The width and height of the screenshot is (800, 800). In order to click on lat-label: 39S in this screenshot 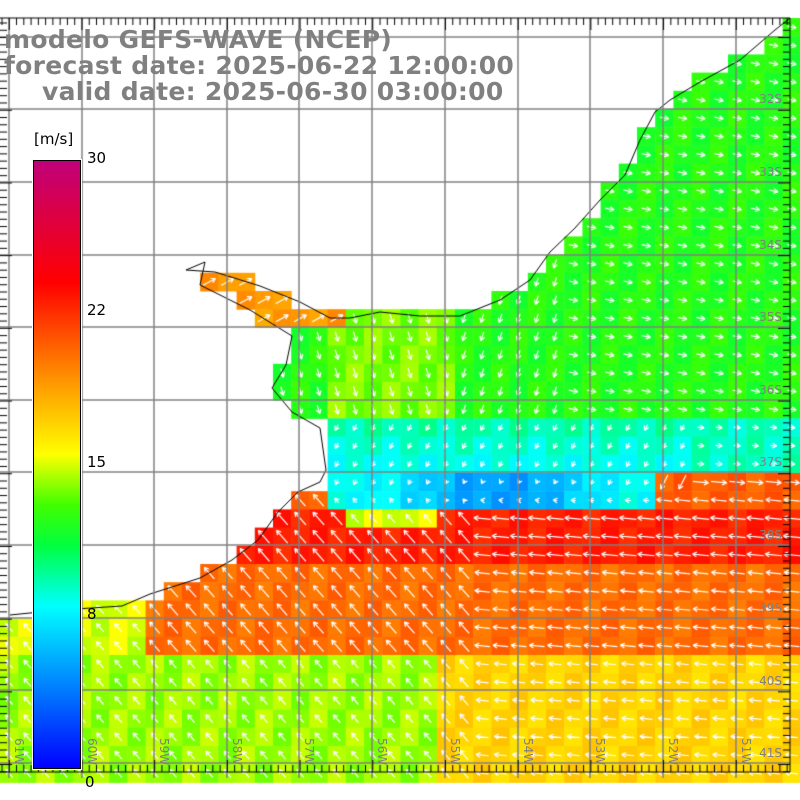, I will do `click(770, 608)`.